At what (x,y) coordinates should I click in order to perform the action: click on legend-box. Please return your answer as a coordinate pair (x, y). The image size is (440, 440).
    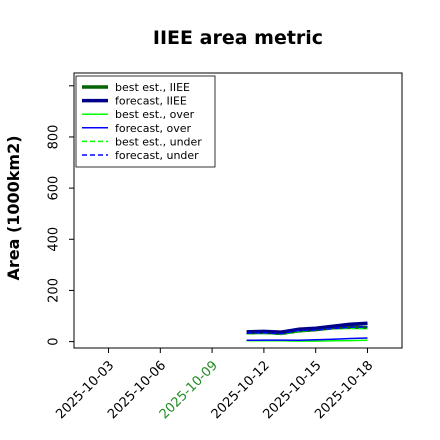
    Looking at the image, I should click on (145, 121).